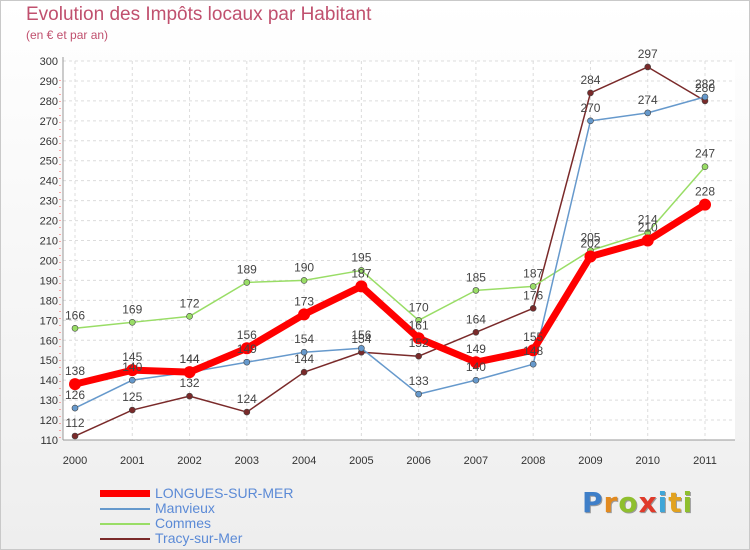 The image size is (750, 550). I want to click on data-label: 202, so click(590, 243).